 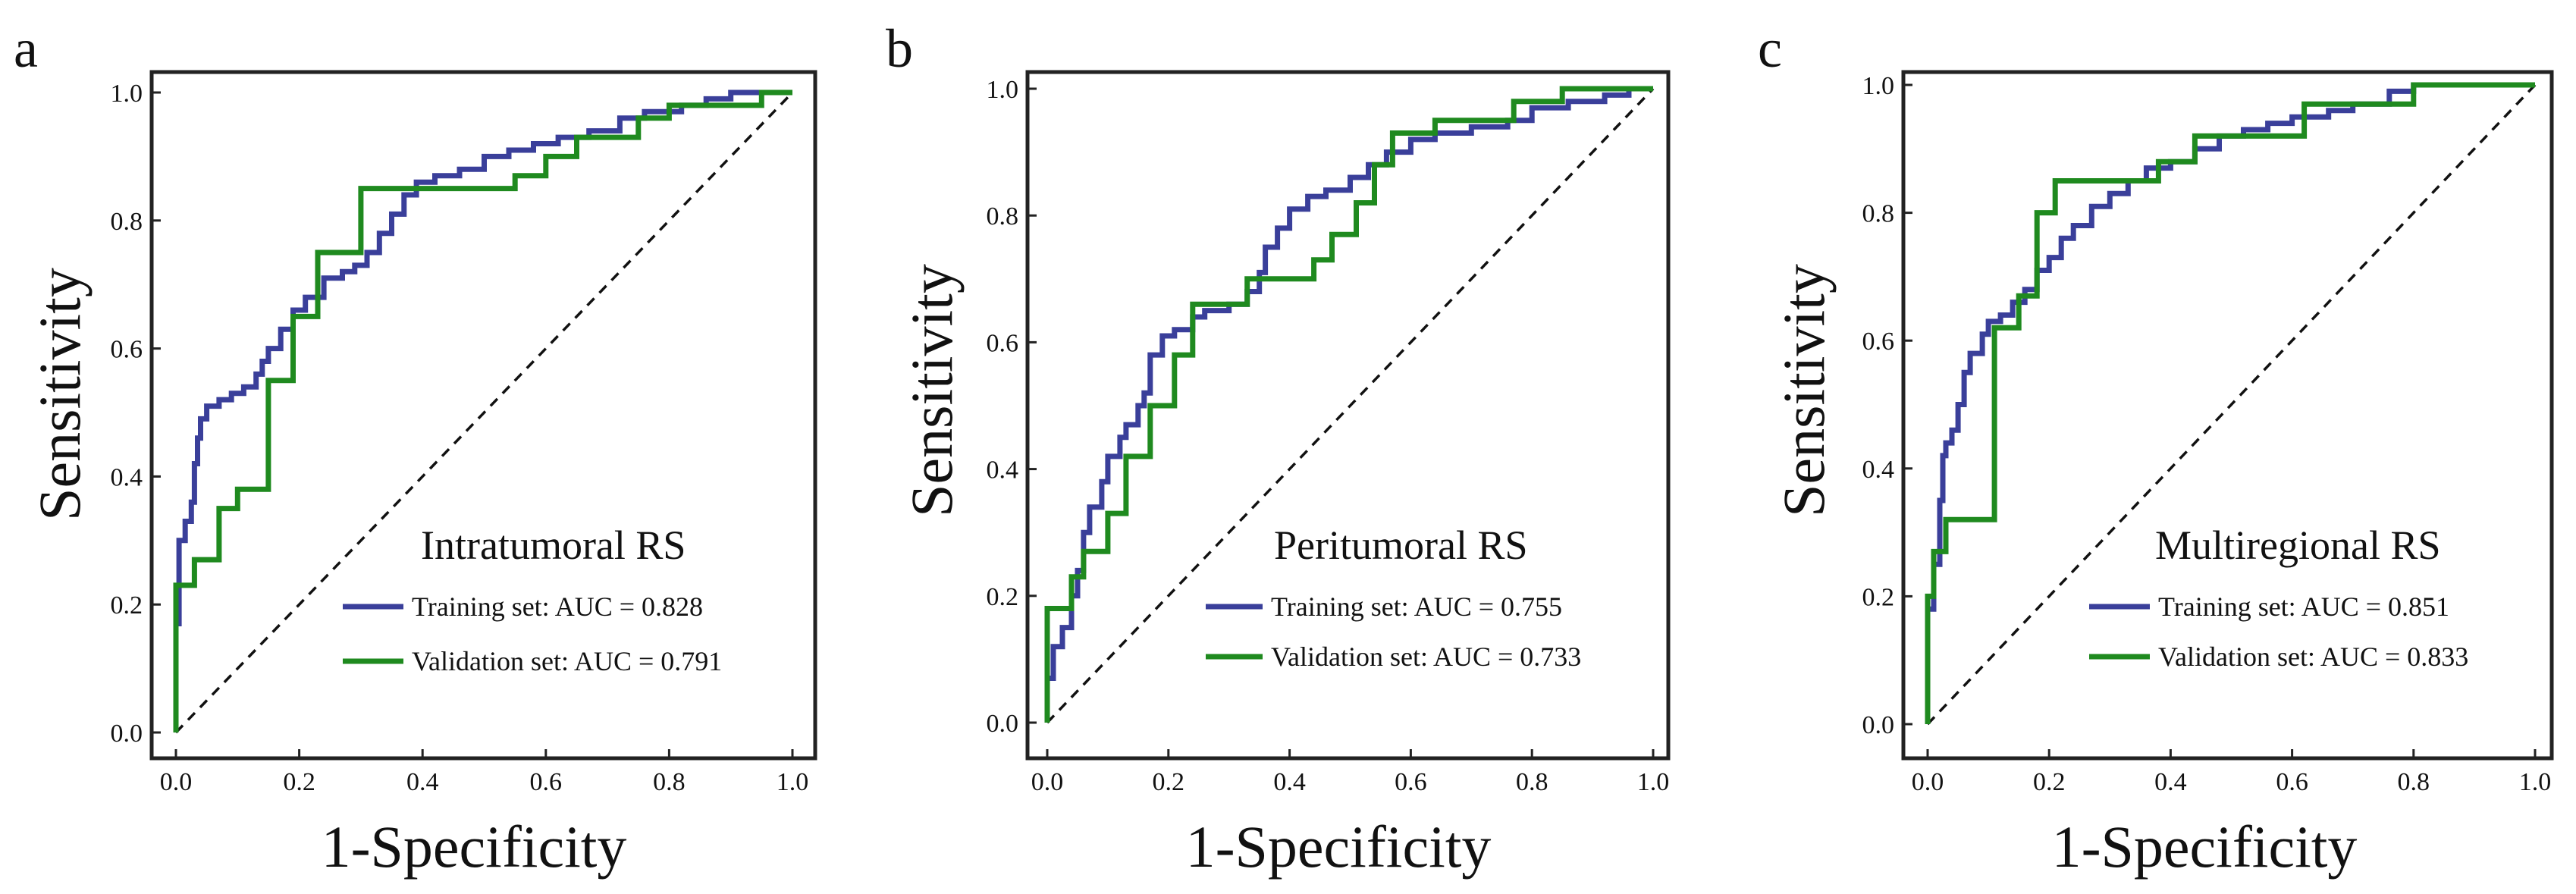 What do you see at coordinates (669, 782) in the screenshot?
I see `panel-a-xtick-label-4: 0.8` at bounding box center [669, 782].